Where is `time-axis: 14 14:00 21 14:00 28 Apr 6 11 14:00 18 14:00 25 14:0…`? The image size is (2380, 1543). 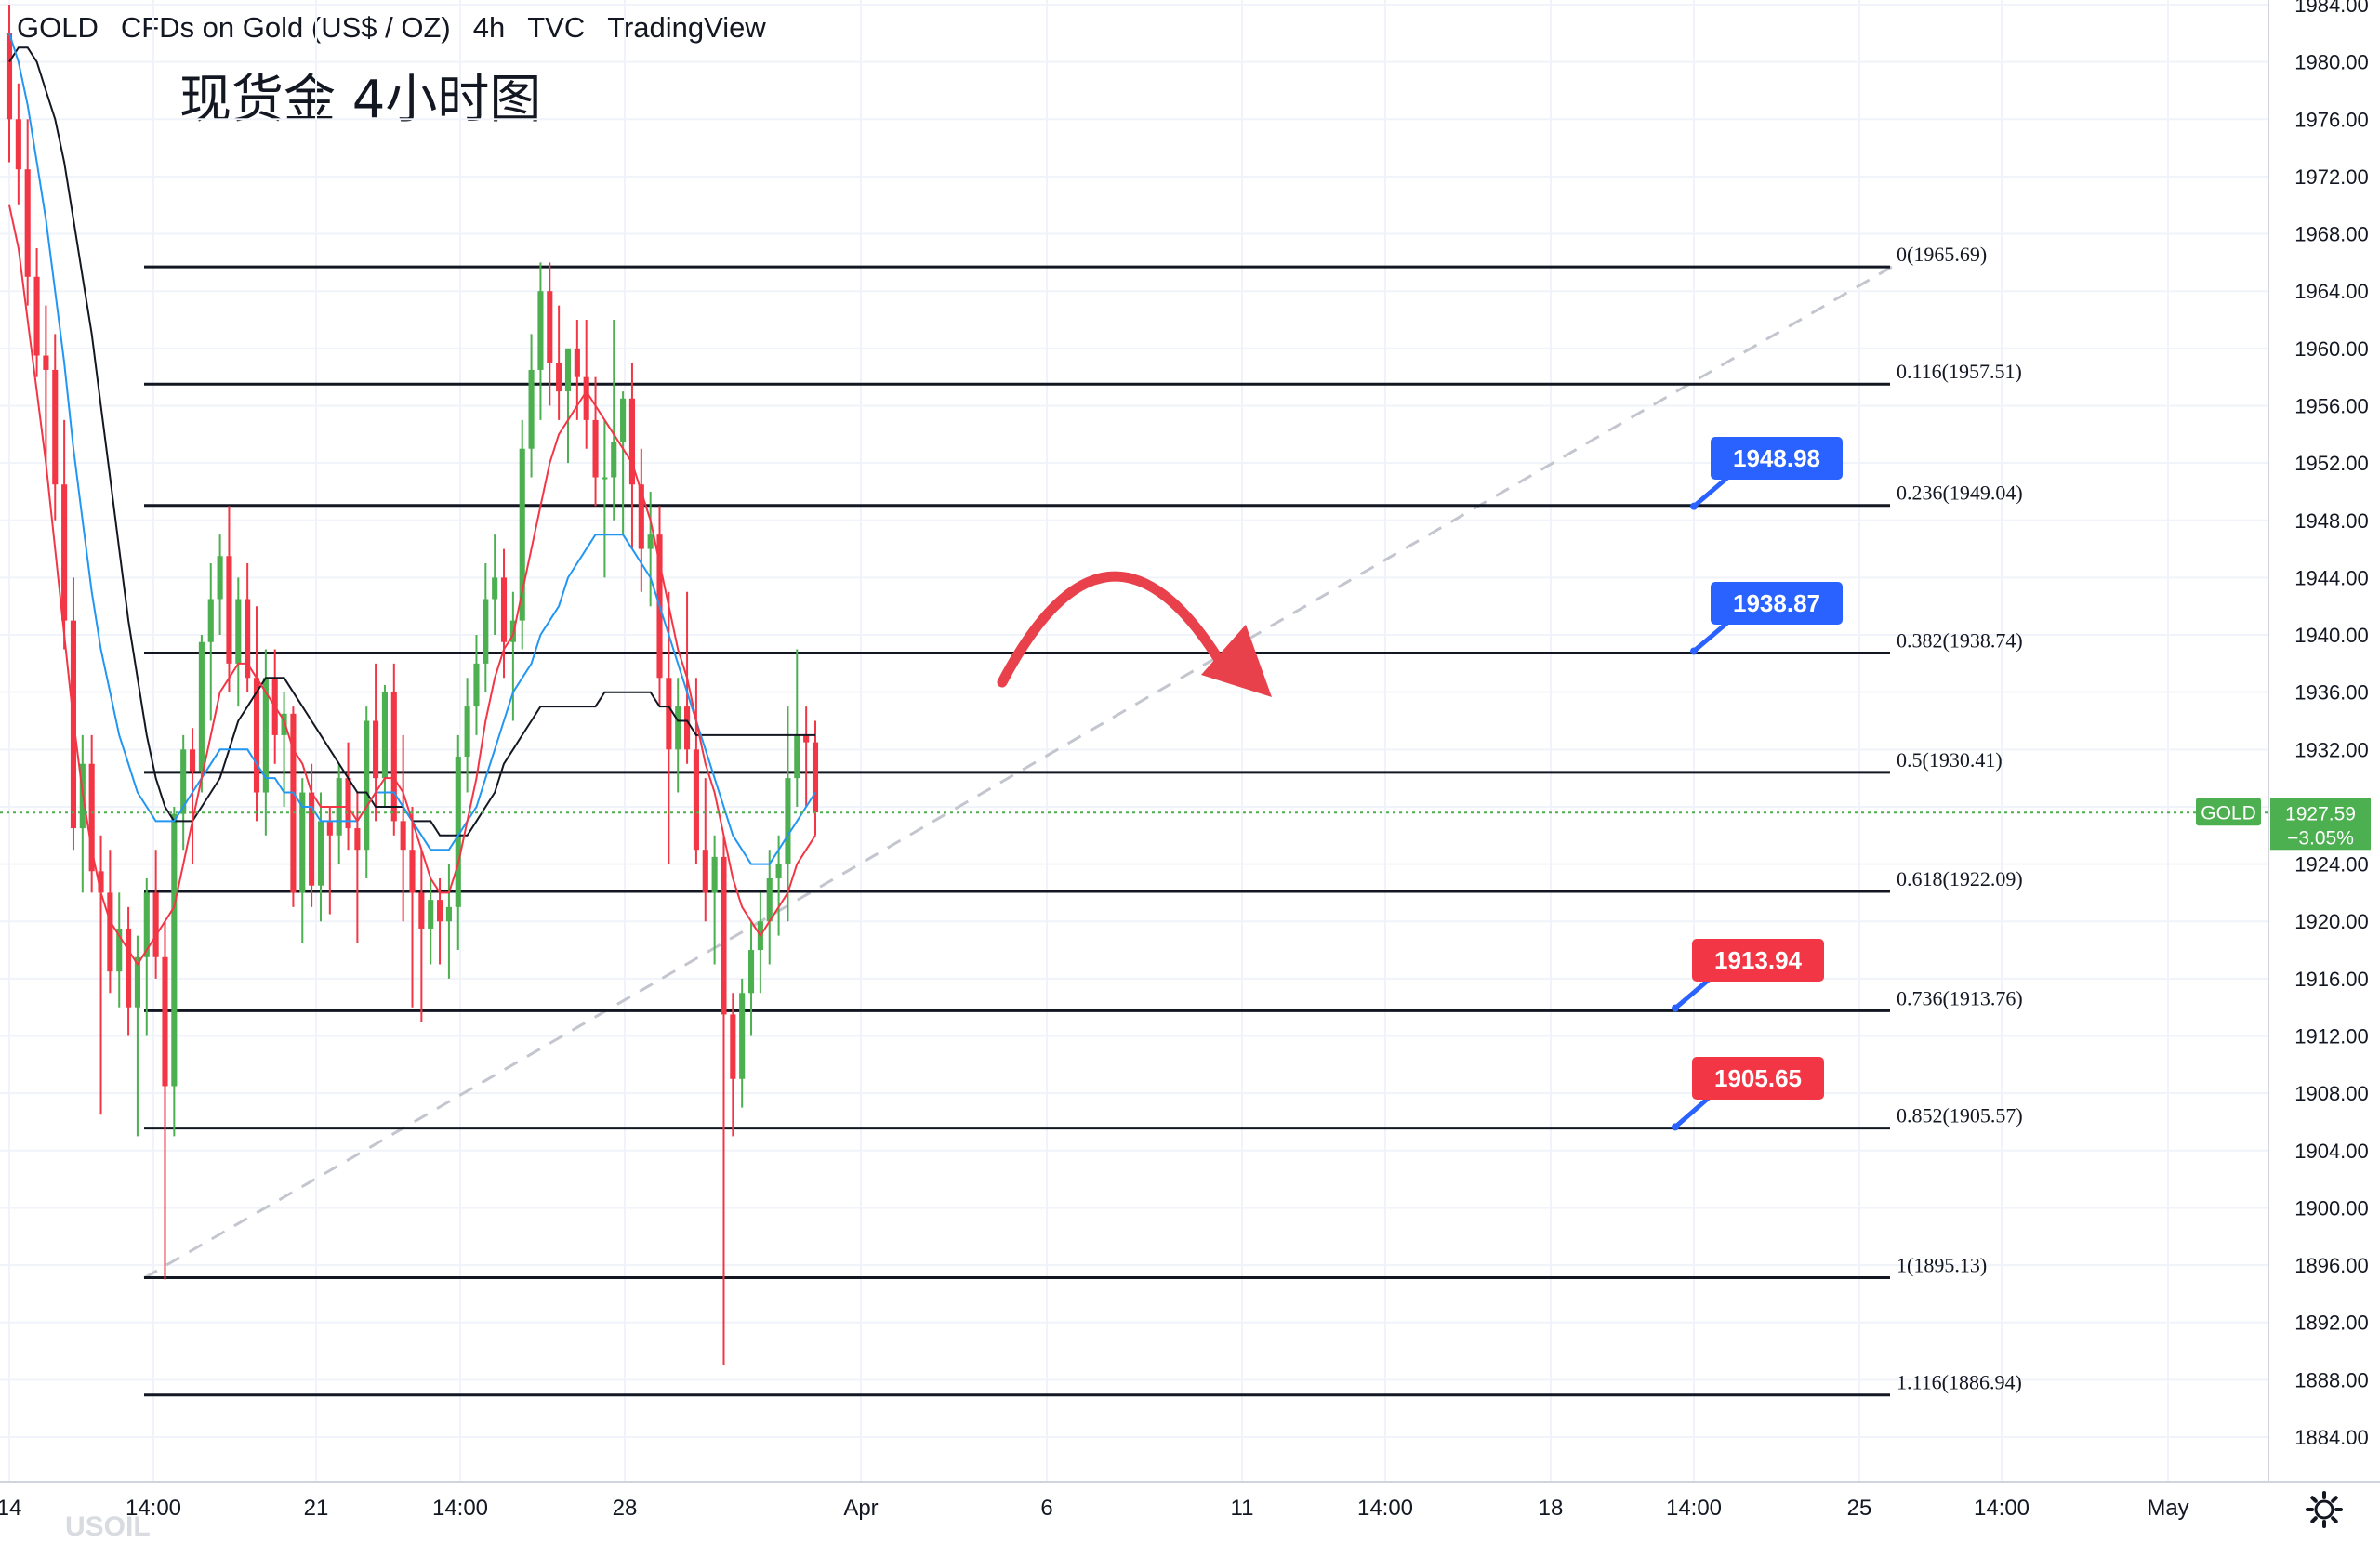 time-axis: 14 14:00 21 14:00 28 Apr 6 11 14:00 18 14:00 25 14:0… is located at coordinates (1190, 1501).